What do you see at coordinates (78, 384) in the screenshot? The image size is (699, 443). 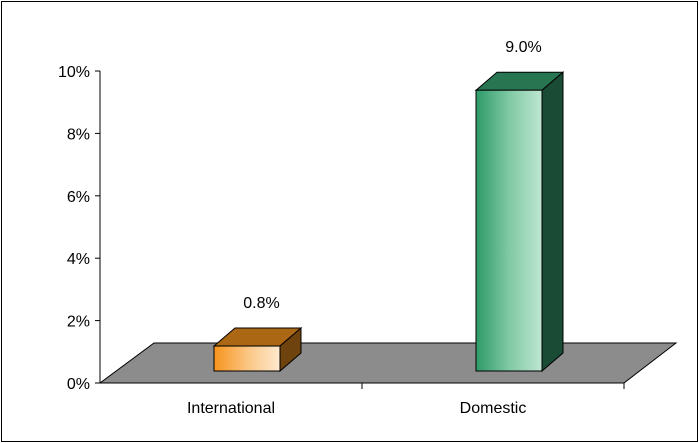 I see `y-tick-label: 0%` at bounding box center [78, 384].